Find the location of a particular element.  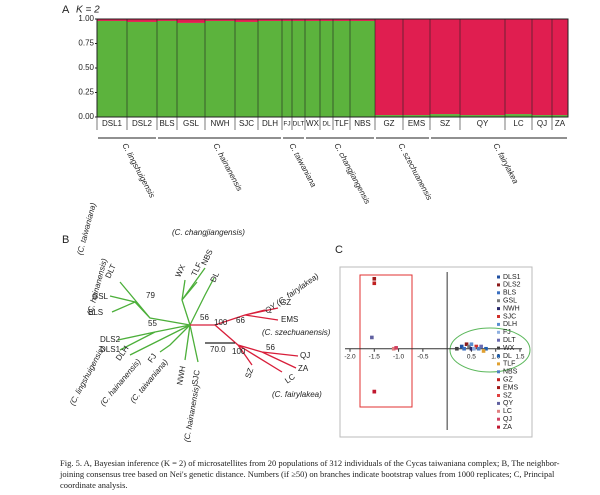

species-label: C. szechuanensis is located at coordinates (415, 172).